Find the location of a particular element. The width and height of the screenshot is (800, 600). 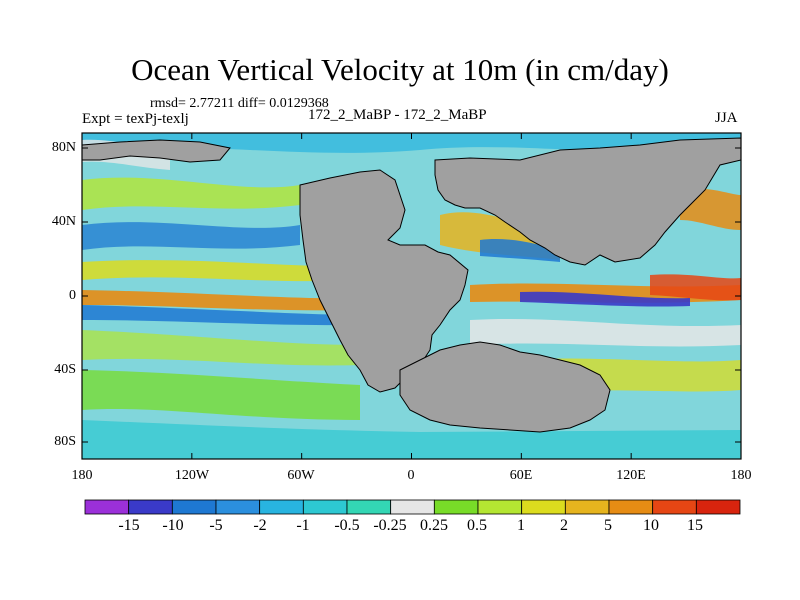

lat-label-80n: 80N is located at coordinates (63, 147).